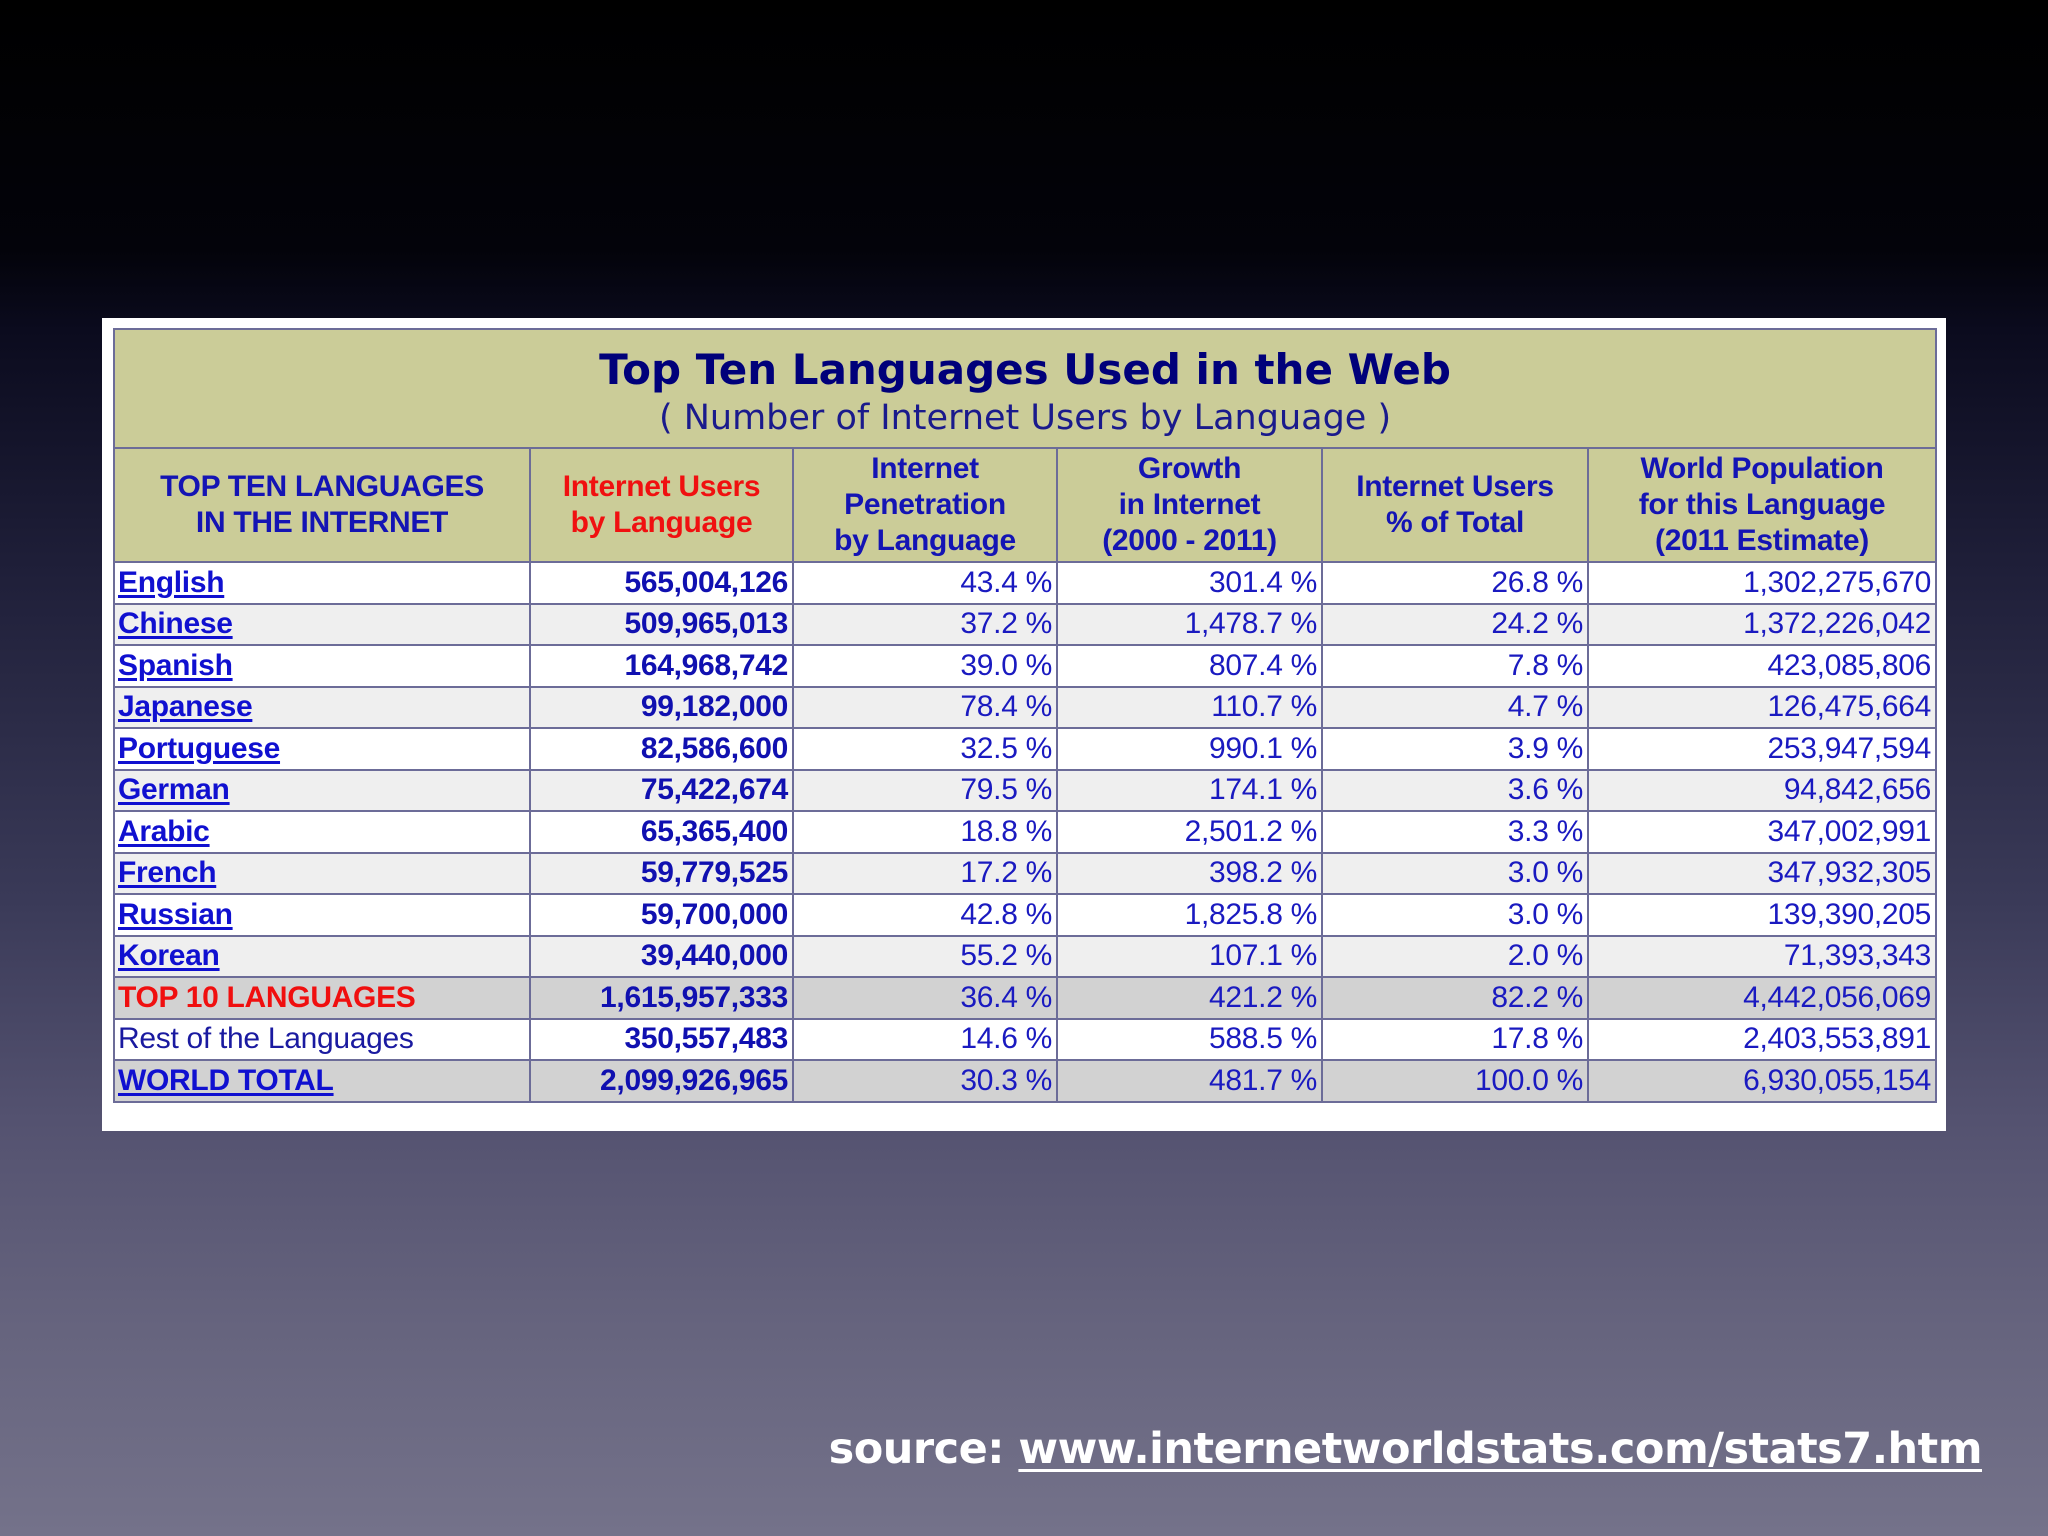 The image size is (2048, 1536). I want to click on pct-total-cell: 100.0 %, so click(1455, 1081).